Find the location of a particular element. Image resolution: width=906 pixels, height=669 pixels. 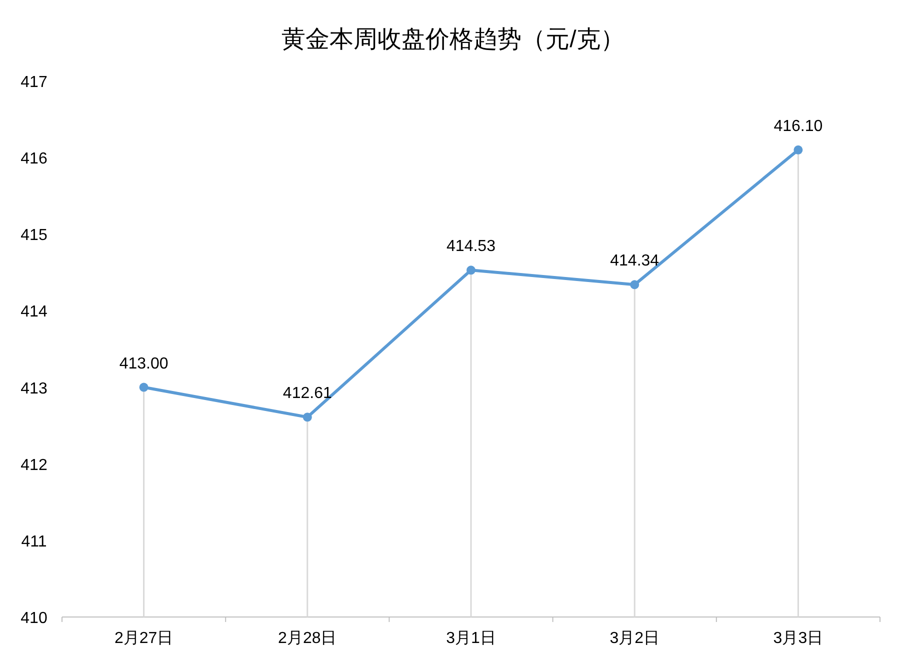

label: 416.10 is located at coordinates (798, 126).